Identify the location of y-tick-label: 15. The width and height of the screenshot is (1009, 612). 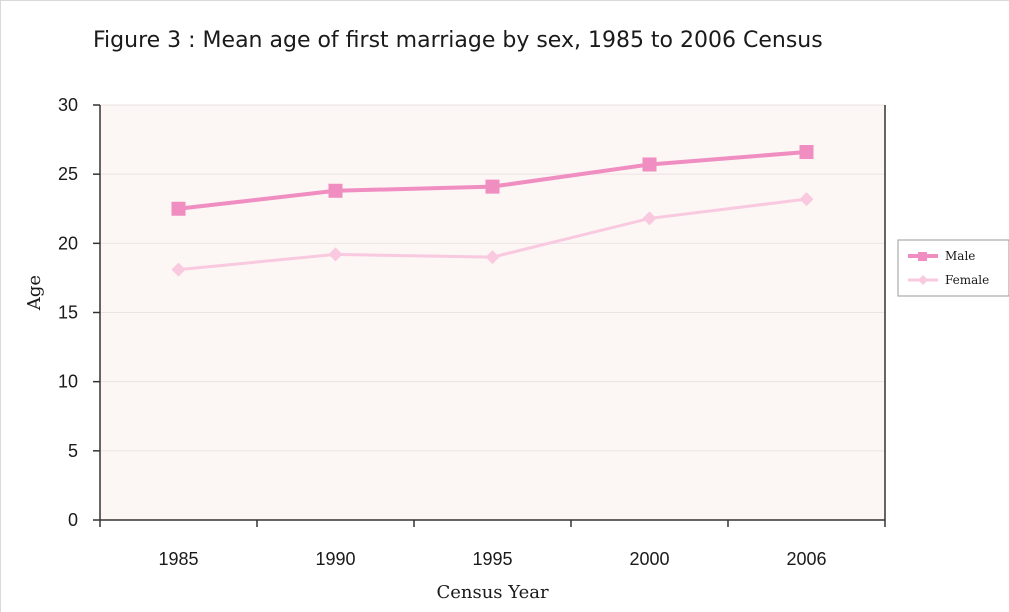
(68, 313).